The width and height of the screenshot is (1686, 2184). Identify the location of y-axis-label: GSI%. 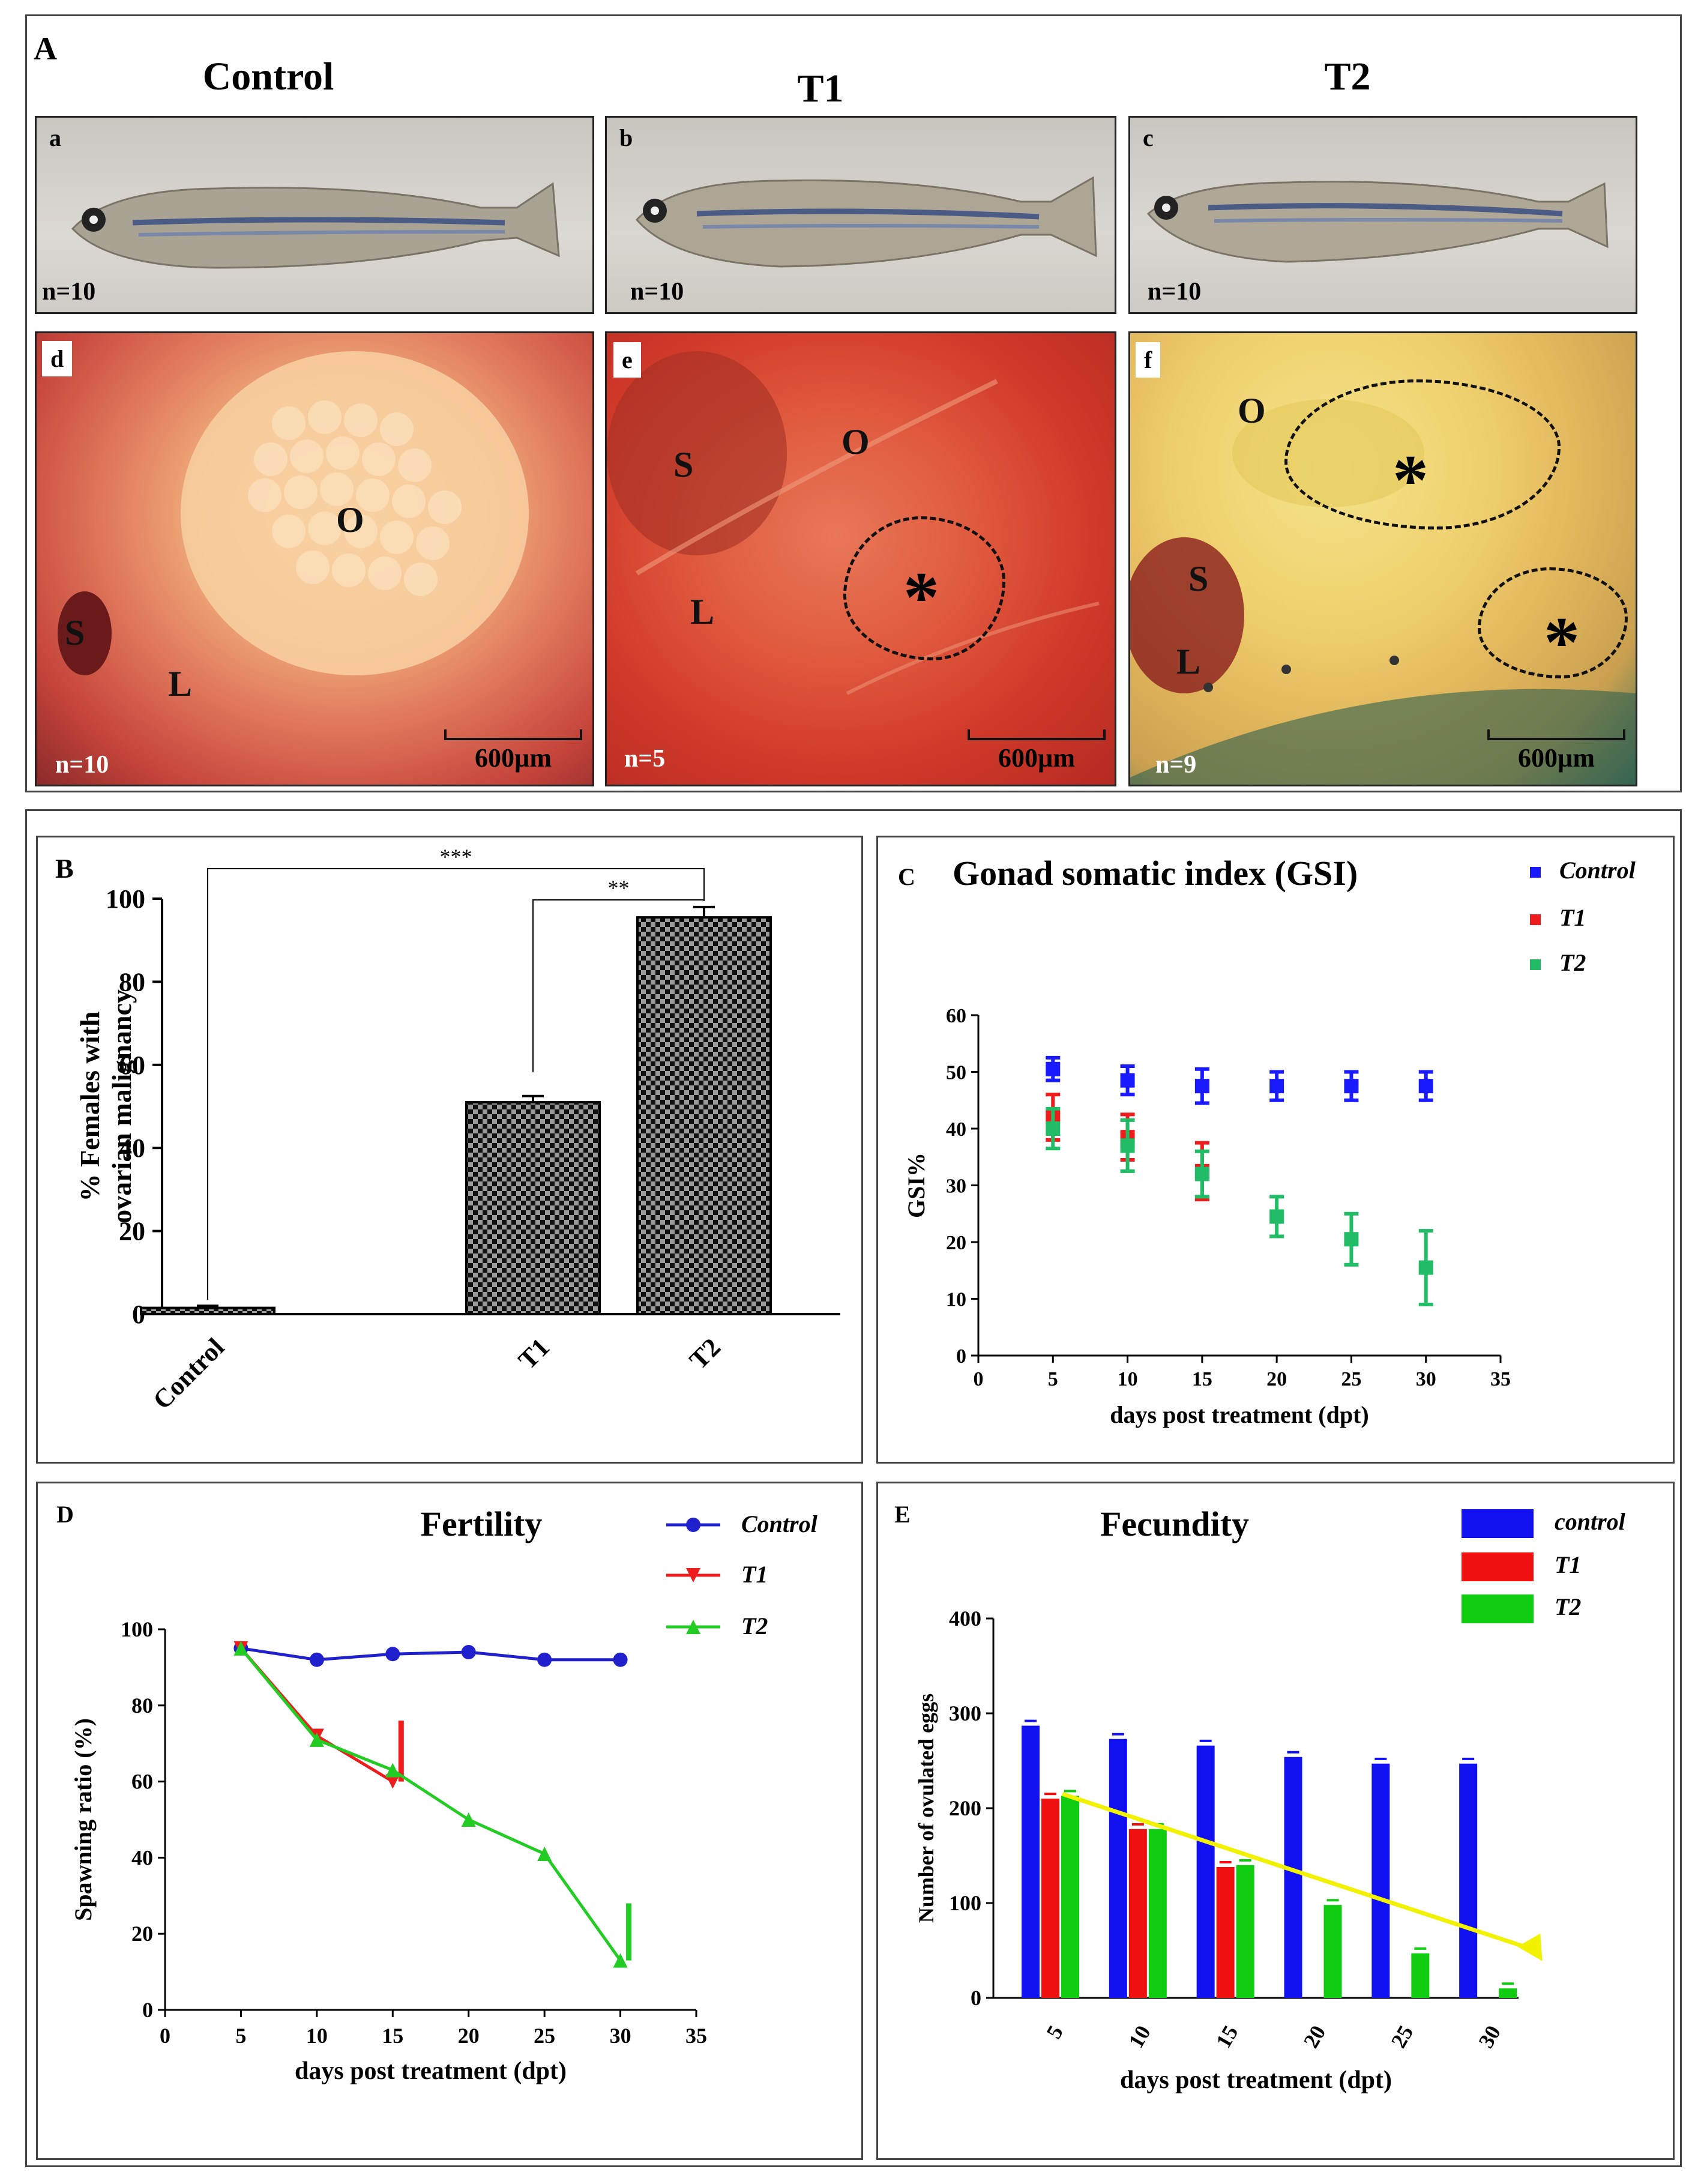
(916, 1185).